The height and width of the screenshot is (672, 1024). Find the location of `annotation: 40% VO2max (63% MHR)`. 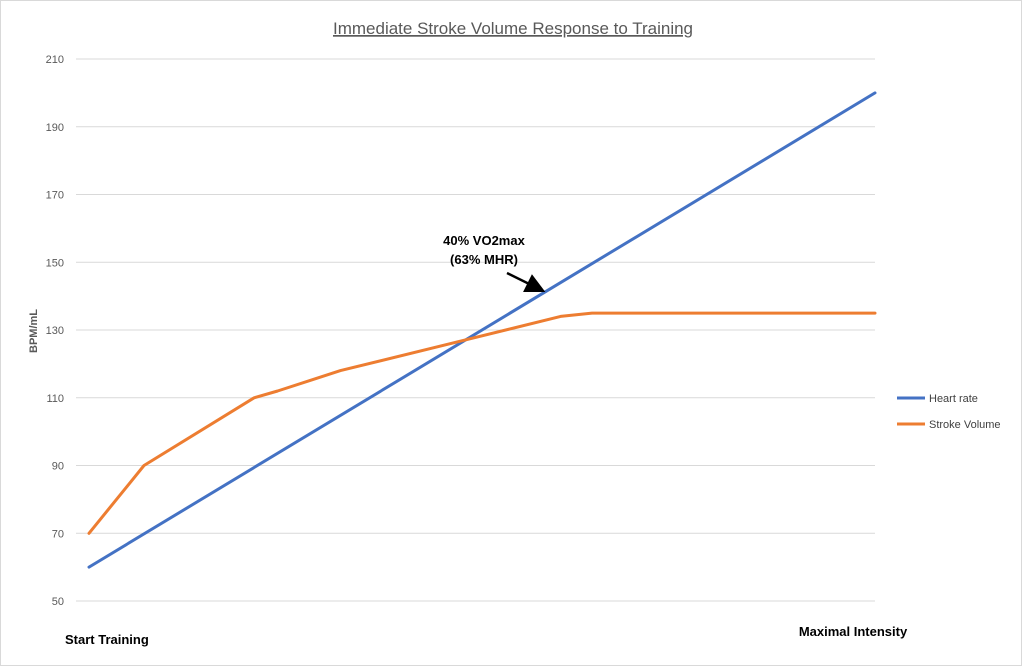

annotation: 40% VO2max (63% MHR) is located at coordinates (494, 263).